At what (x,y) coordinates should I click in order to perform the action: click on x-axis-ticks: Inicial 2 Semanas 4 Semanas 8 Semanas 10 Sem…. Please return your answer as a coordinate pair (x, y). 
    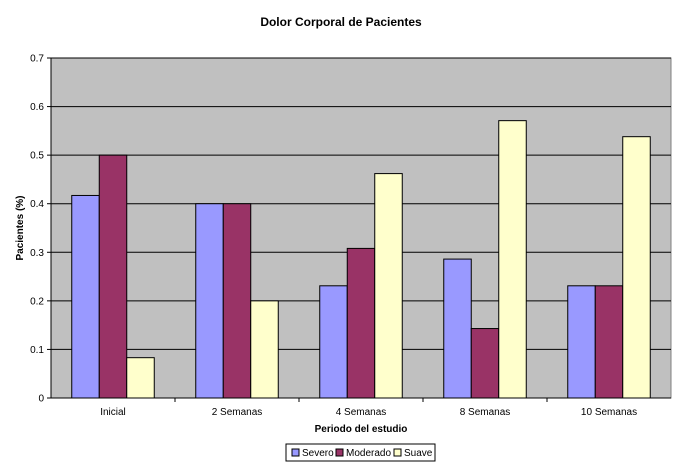
    Looking at the image, I should click on (368, 408).